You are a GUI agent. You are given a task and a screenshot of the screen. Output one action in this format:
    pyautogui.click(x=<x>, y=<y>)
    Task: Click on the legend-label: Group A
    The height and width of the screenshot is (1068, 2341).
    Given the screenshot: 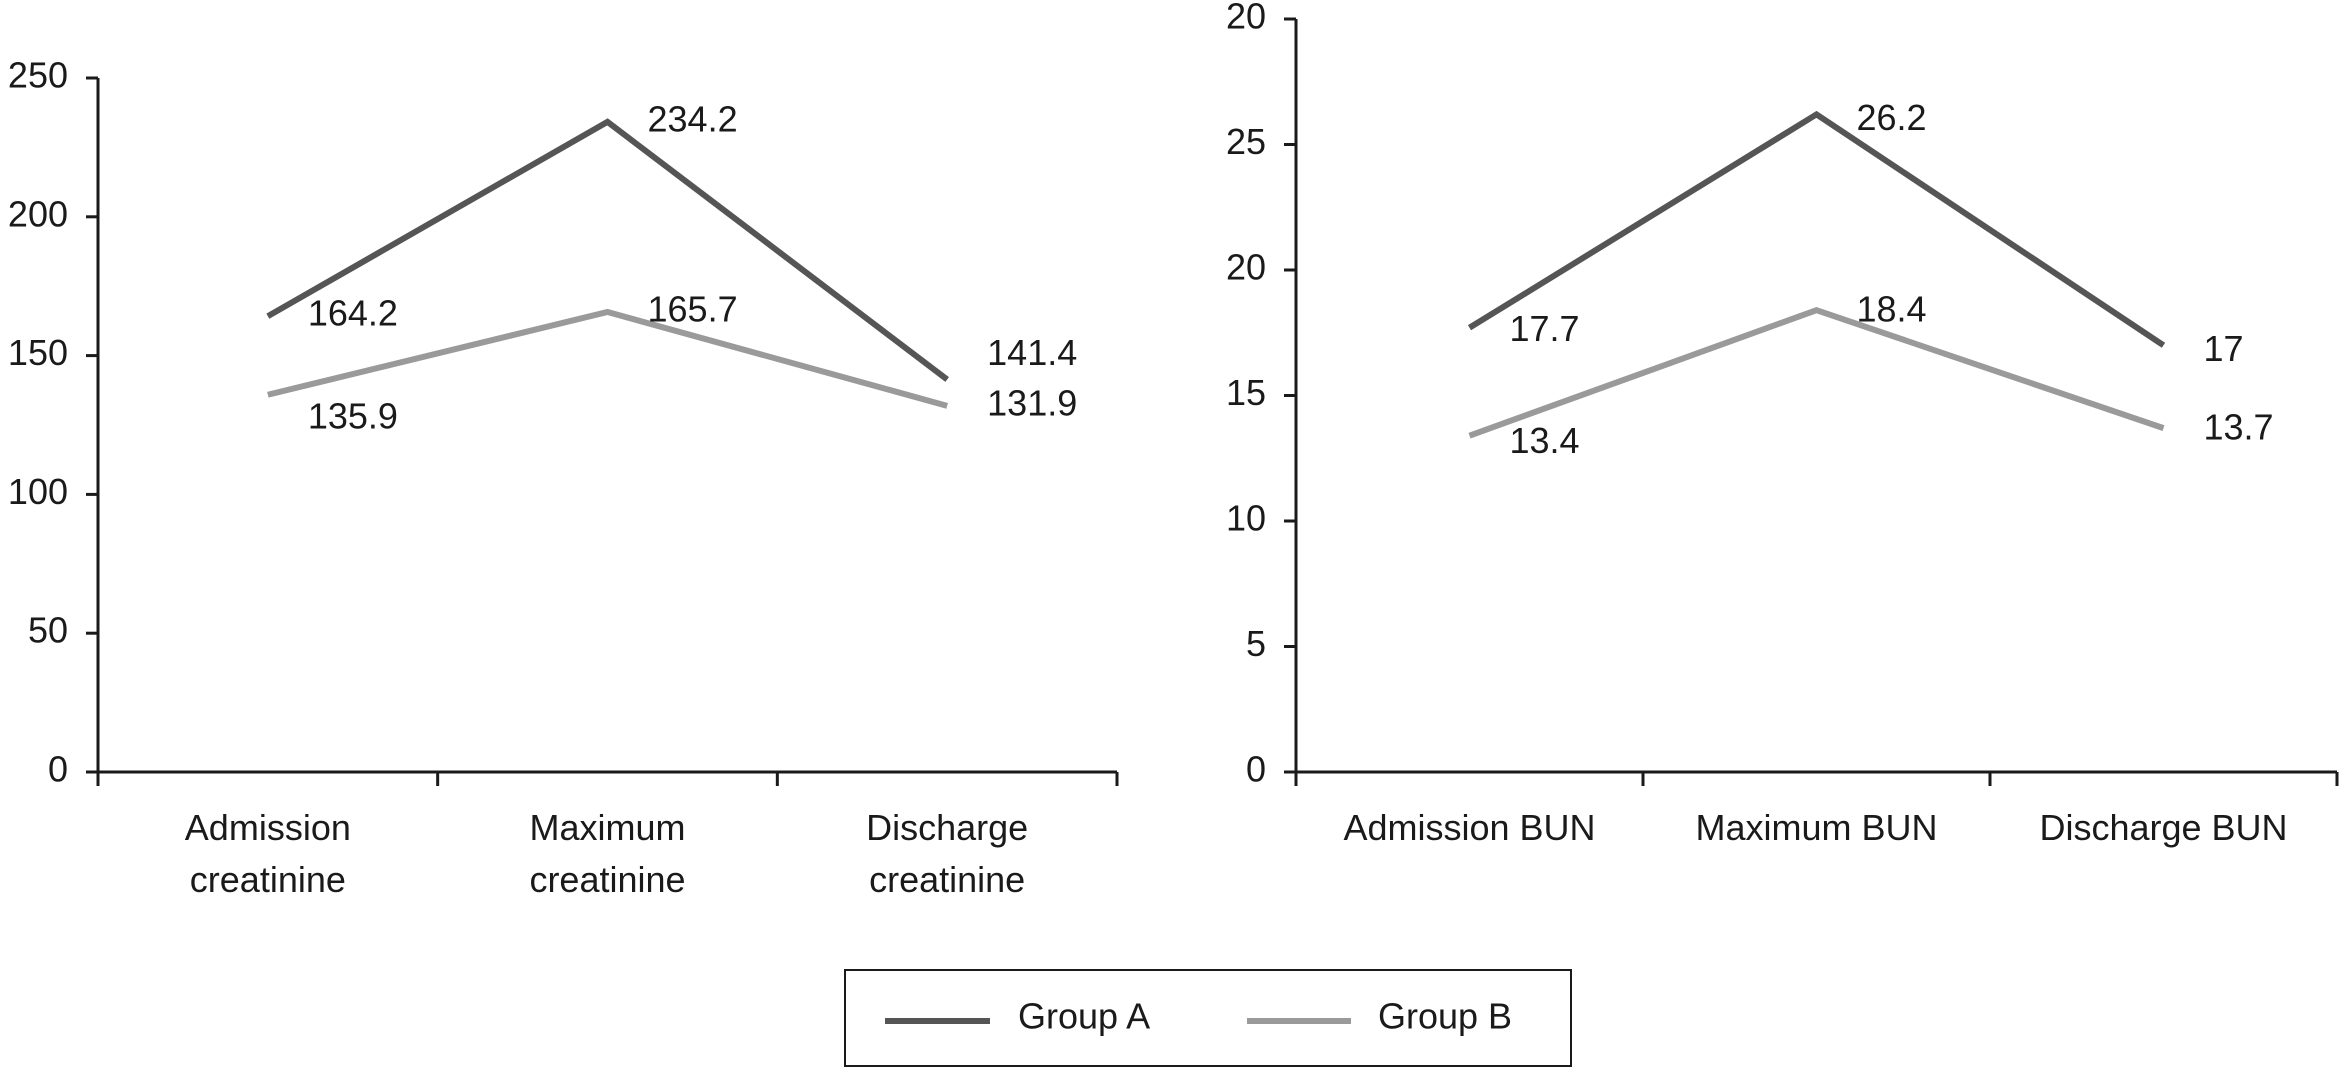 What is the action you would take?
    pyautogui.click(x=1084, y=1016)
    